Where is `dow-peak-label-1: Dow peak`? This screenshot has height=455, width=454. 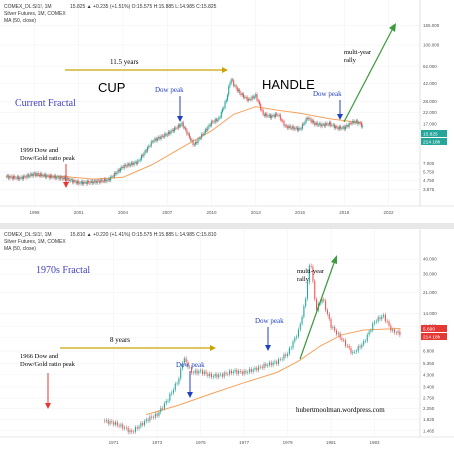 dow-peak-label-1: Dow peak is located at coordinates (190, 365).